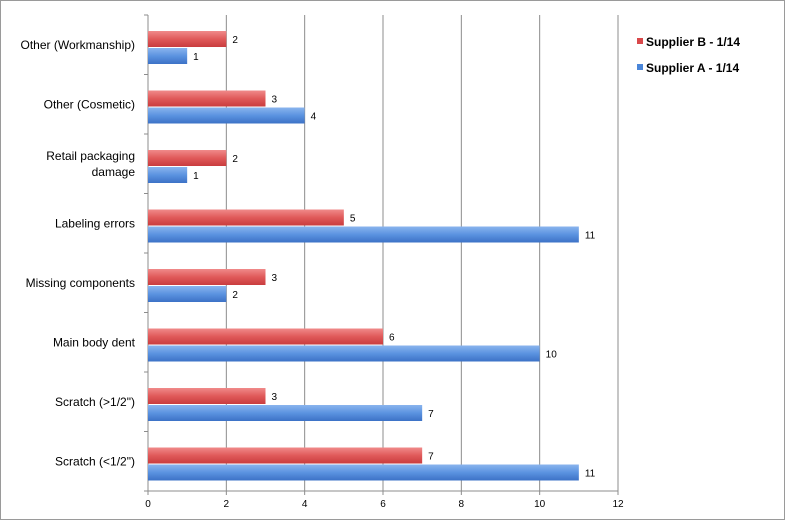 The height and width of the screenshot is (520, 785). What do you see at coordinates (618, 504) in the screenshot?
I see `x-tick-label: 12` at bounding box center [618, 504].